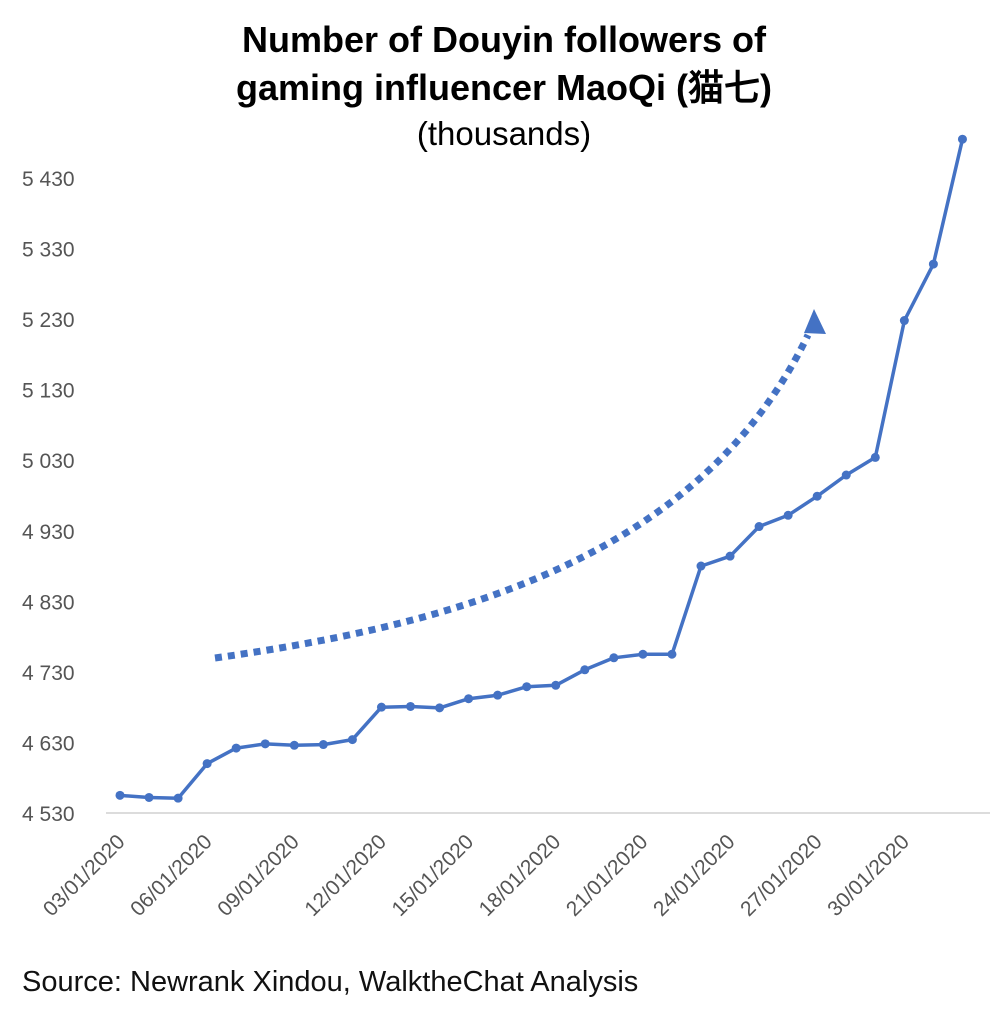 The image size is (1008, 1024). Describe the element at coordinates (345, 875) in the screenshot. I see `x-tick-label: 12/01/2020` at that location.